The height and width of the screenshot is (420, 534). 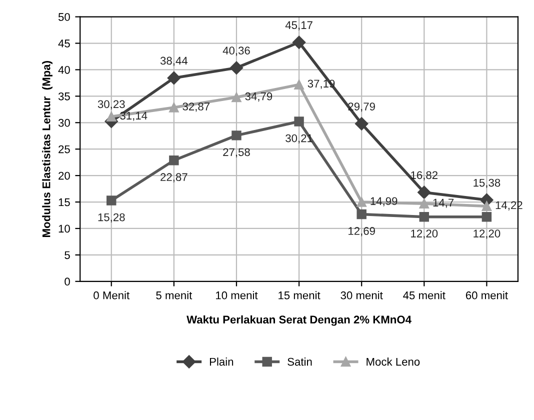 I want to click on data-label: 38,44, so click(x=174, y=61).